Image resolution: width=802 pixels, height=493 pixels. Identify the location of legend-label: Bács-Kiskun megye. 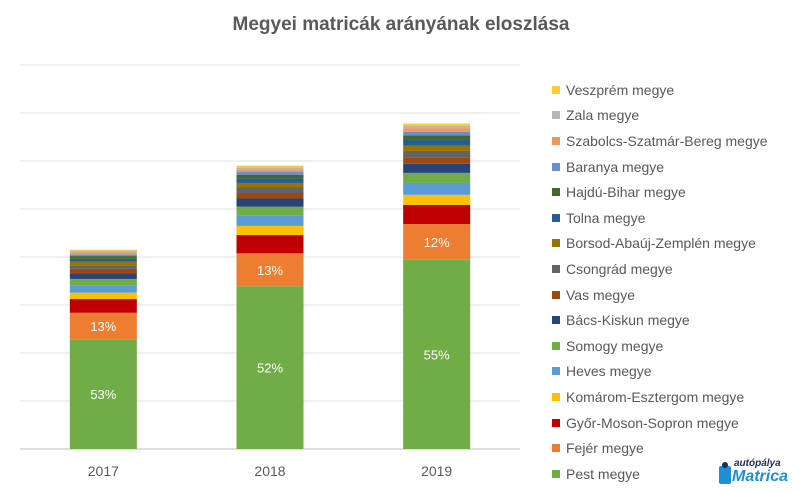
(628, 320).